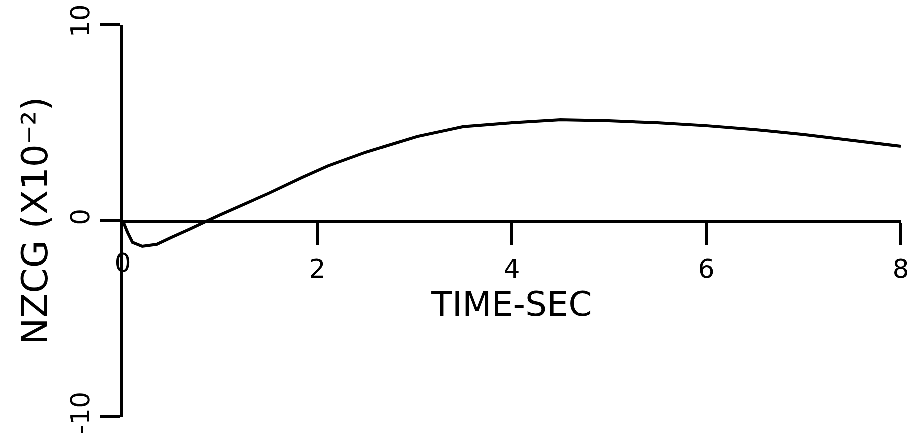 Image resolution: width=915 pixels, height=440 pixels. What do you see at coordinates (706, 270) in the screenshot?
I see `x-tick-label: 6` at bounding box center [706, 270].